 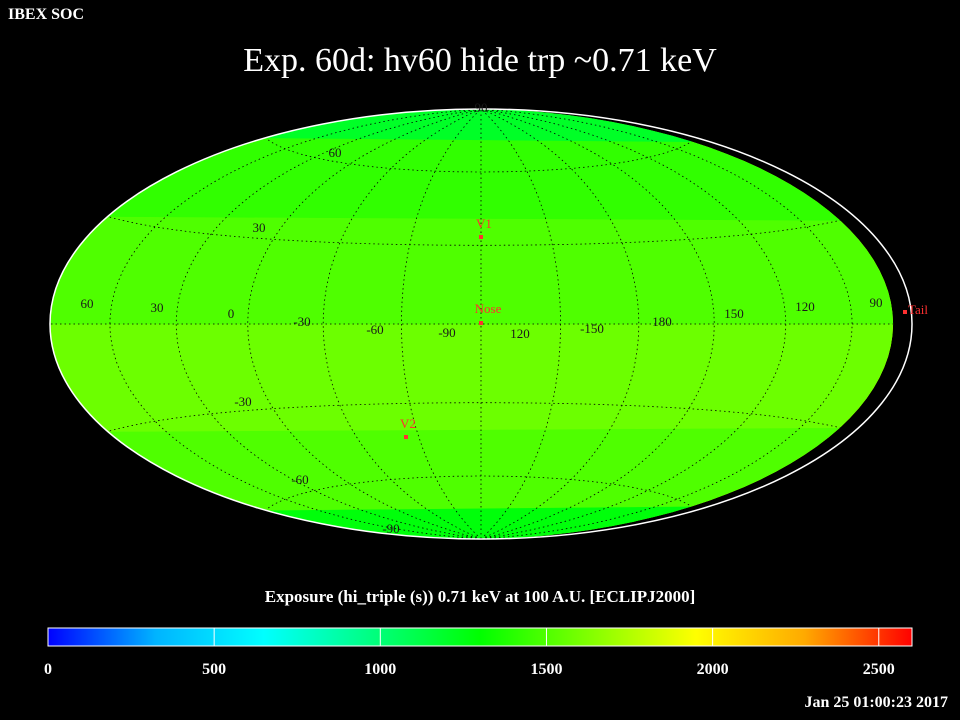 What do you see at coordinates (918, 309) in the screenshot?
I see `marker-tail-label: Tail` at bounding box center [918, 309].